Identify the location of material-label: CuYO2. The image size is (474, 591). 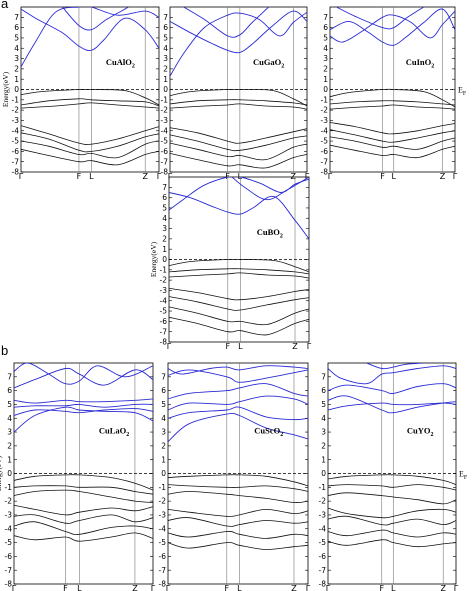
(420, 431).